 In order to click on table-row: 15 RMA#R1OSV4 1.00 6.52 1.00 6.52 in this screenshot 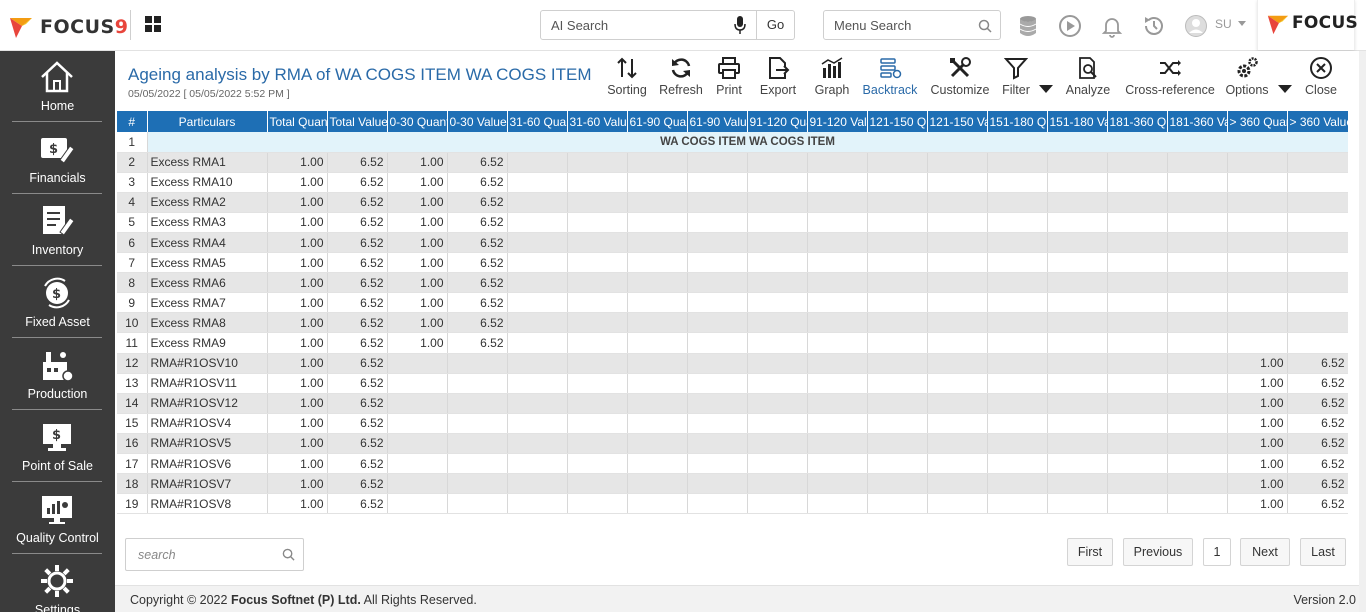, I will do `click(732, 423)`.